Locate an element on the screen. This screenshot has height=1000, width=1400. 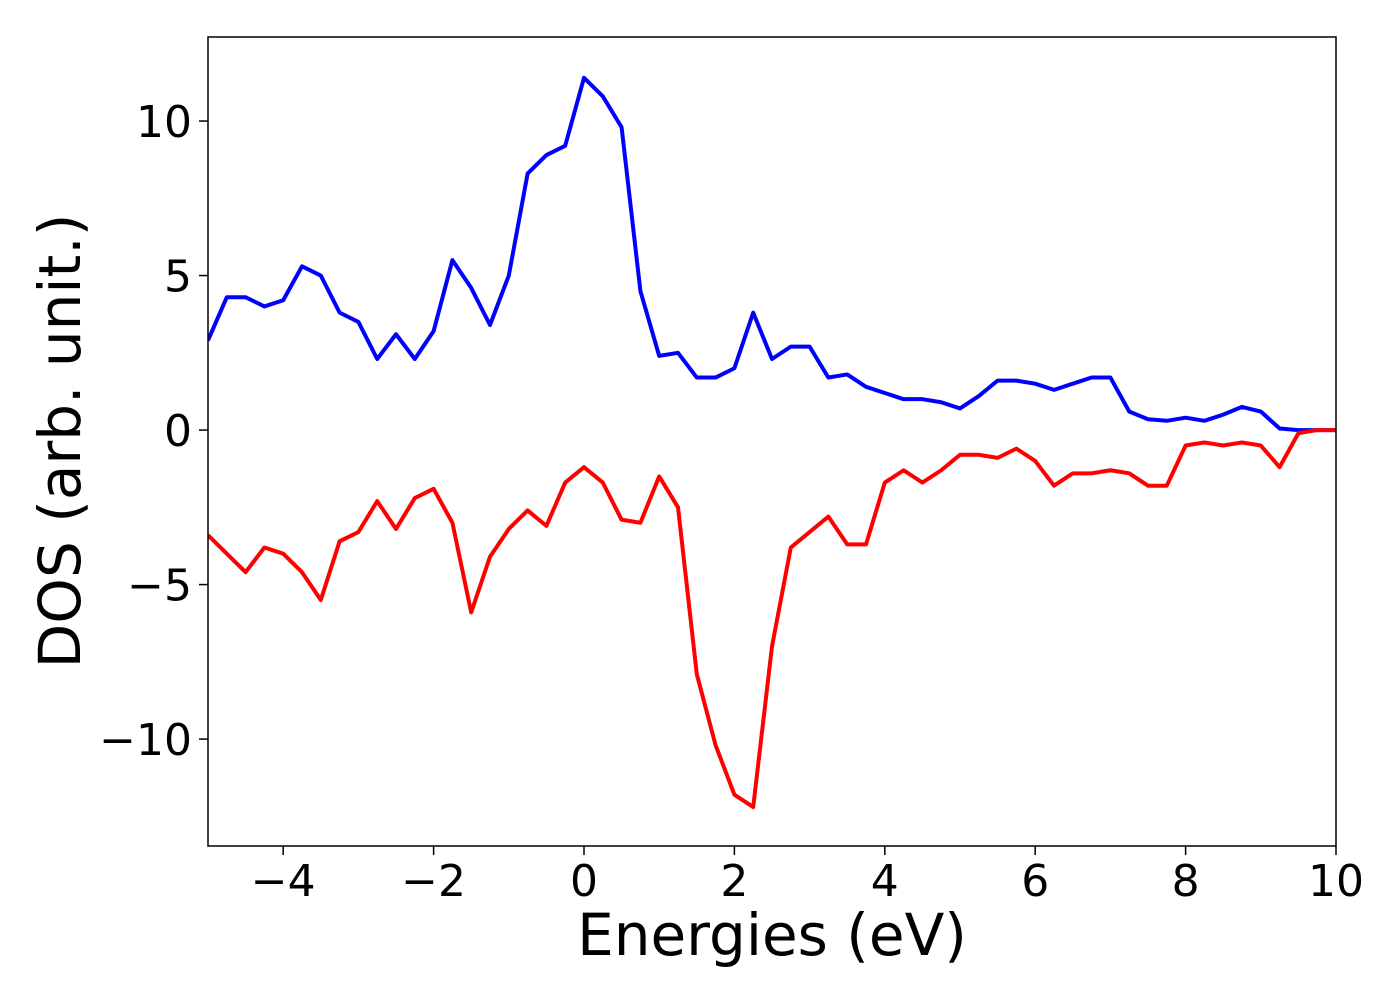
y-tick-label: 5 is located at coordinates (178, 277).